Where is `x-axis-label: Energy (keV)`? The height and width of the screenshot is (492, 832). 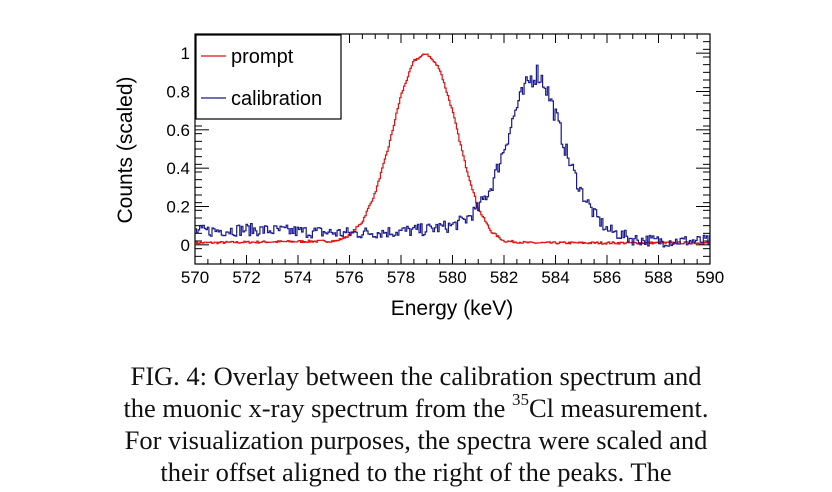 x-axis-label: Energy (keV) is located at coordinates (452, 308).